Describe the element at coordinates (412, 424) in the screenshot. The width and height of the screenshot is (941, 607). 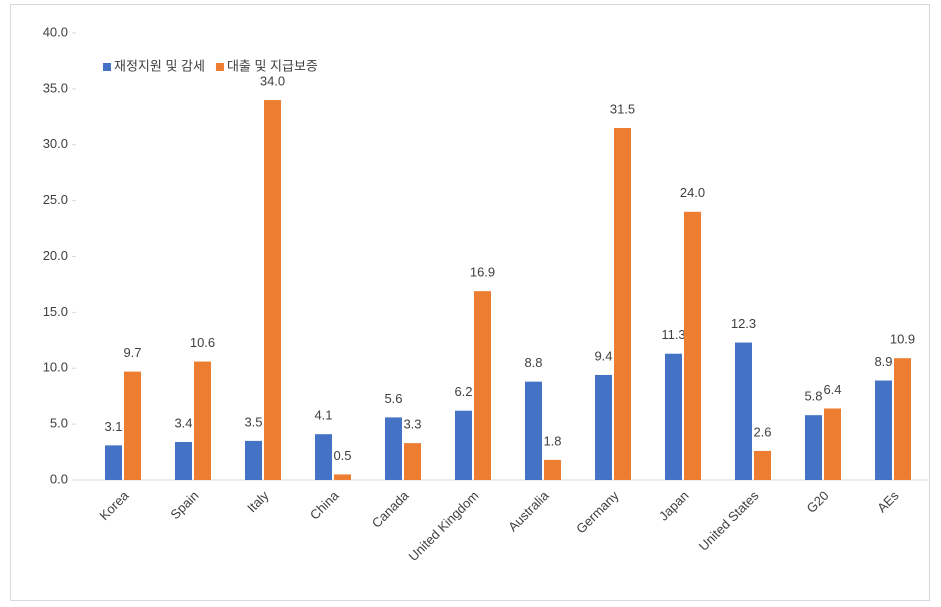
I see `value-label: 3.3` at that location.